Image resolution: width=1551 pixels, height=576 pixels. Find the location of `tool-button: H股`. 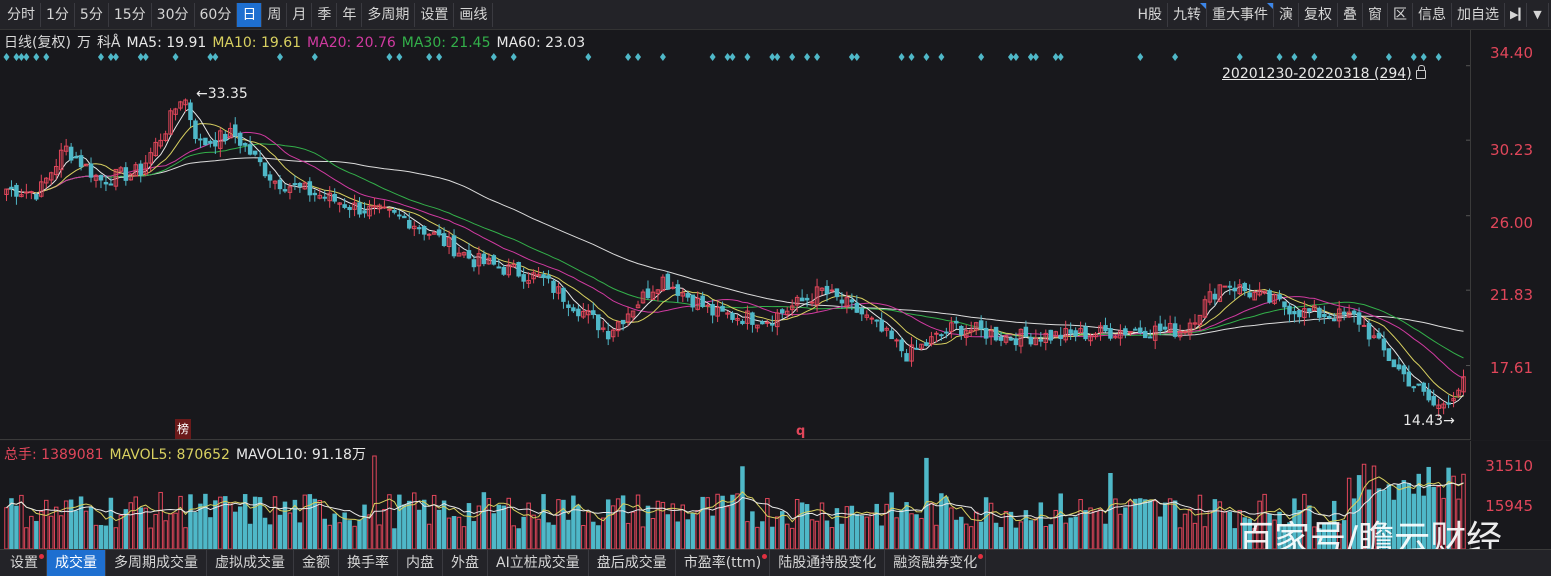

tool-button: H股 is located at coordinates (1150, 15).